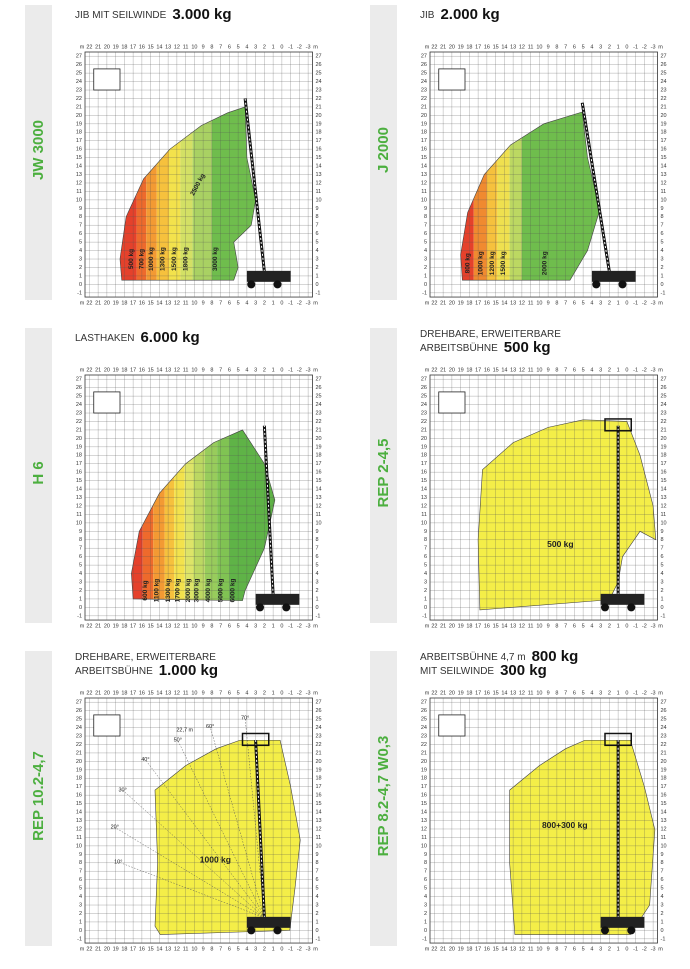 This screenshot has height=969, width=690. What do you see at coordinates (452, 79) in the screenshot?
I see `attachment-icon` at bounding box center [452, 79].